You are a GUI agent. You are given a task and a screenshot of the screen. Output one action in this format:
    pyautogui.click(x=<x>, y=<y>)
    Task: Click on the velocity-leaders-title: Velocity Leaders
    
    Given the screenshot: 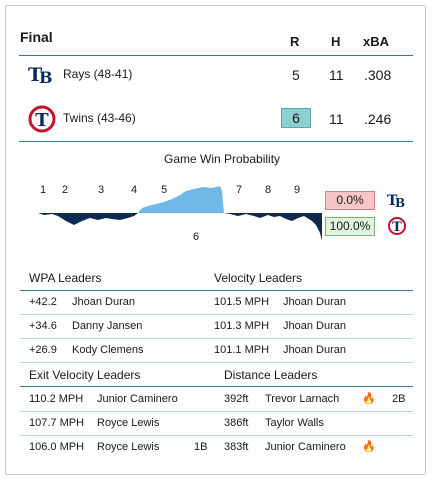 What is the action you would take?
    pyautogui.click(x=258, y=278)
    